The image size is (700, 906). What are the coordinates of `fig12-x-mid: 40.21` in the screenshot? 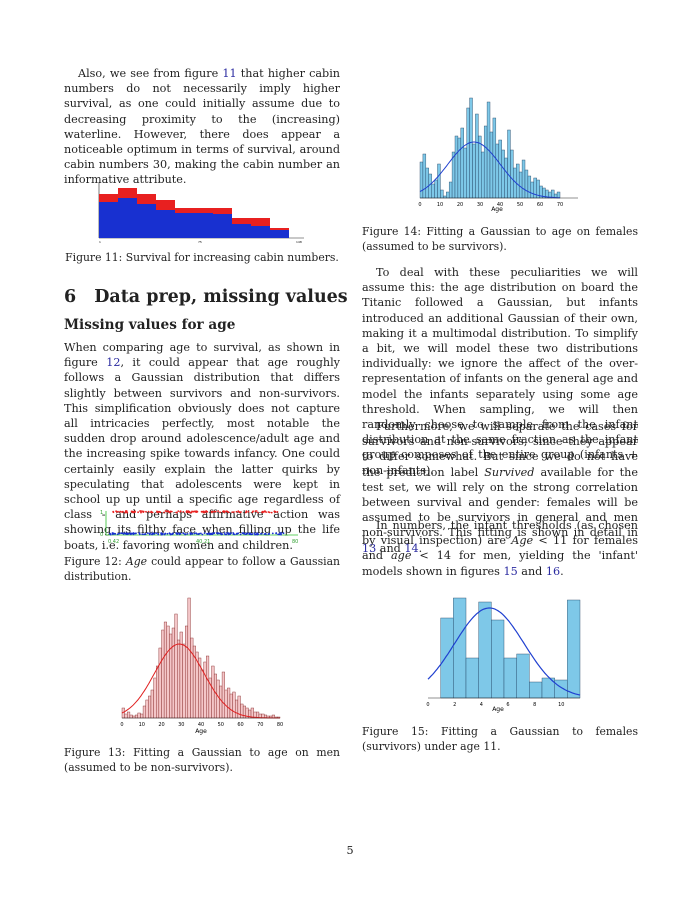 It's located at (203, 542).